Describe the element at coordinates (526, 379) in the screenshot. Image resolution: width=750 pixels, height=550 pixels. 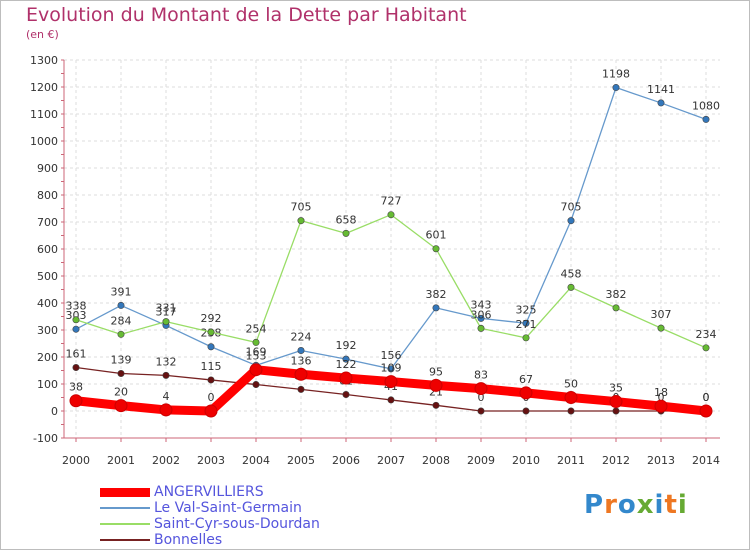
I see `data-label-angervilliers: 67` at that location.